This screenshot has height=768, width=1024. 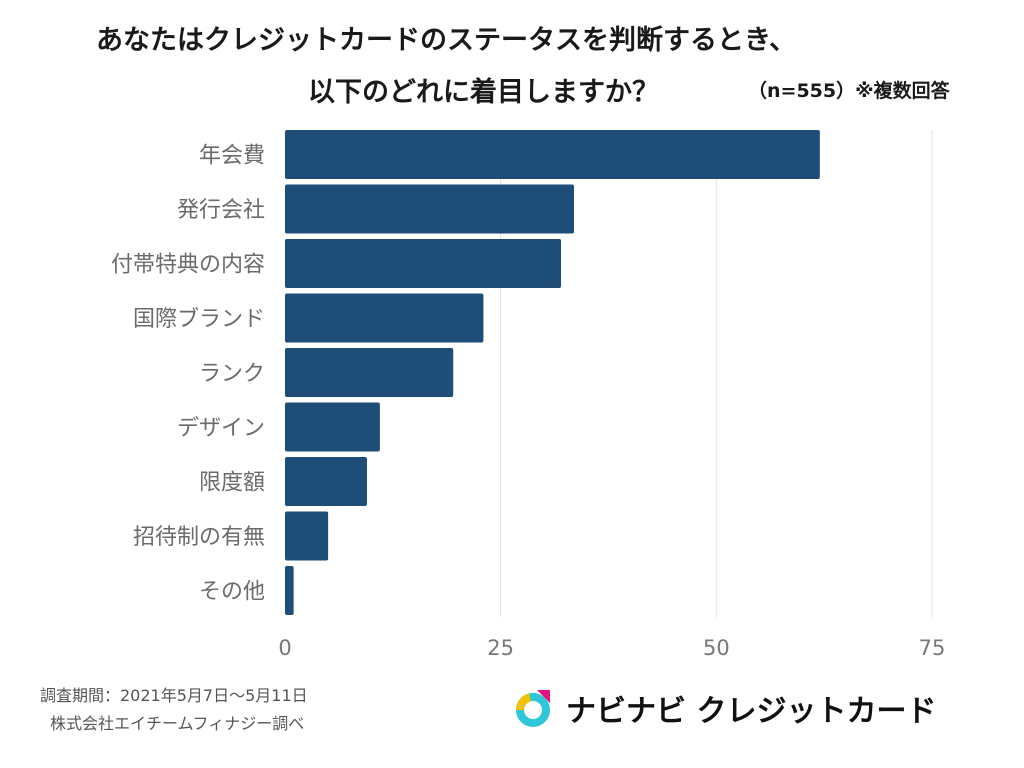 What do you see at coordinates (199, 537) in the screenshot?
I see `category-label: 招待制の有無` at bounding box center [199, 537].